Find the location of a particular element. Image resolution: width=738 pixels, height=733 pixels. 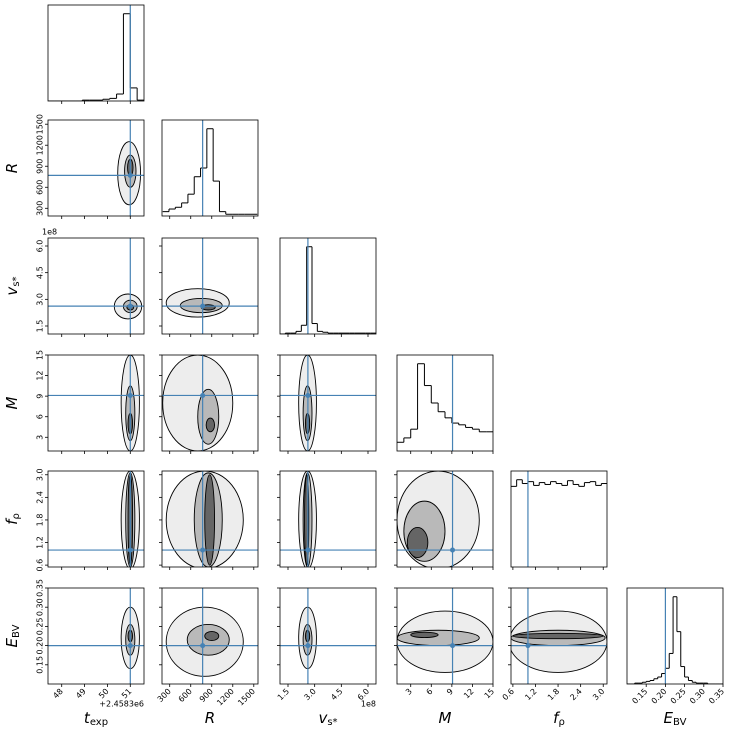

y-tick-label: 3 is located at coordinates (40, 437).